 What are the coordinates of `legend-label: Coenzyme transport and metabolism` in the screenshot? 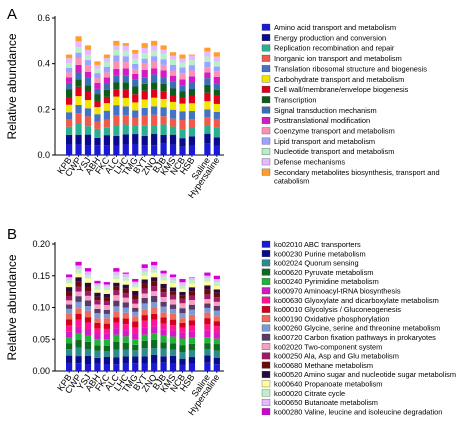 It's located at (334, 131).